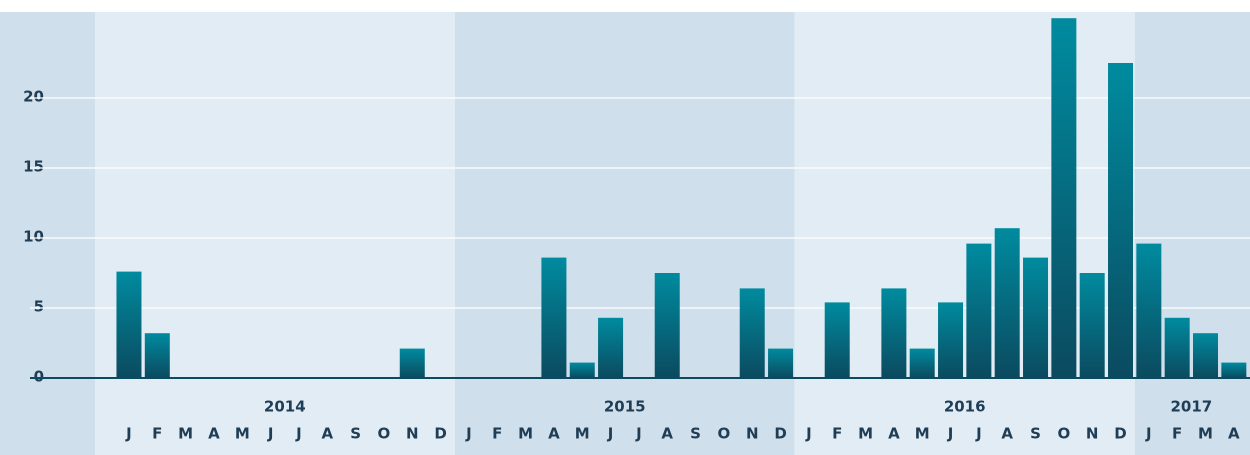 This screenshot has height=455, width=1250. Describe the element at coordinates (39, 307) in the screenshot. I see `y-tick-label: 5` at that location.